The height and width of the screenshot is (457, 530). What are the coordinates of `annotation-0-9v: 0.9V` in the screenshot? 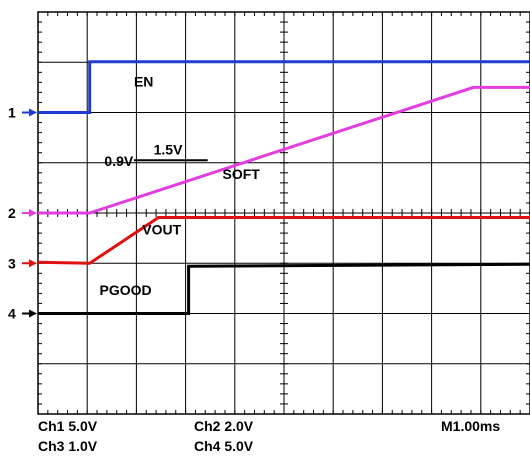 It's located at (118, 161).